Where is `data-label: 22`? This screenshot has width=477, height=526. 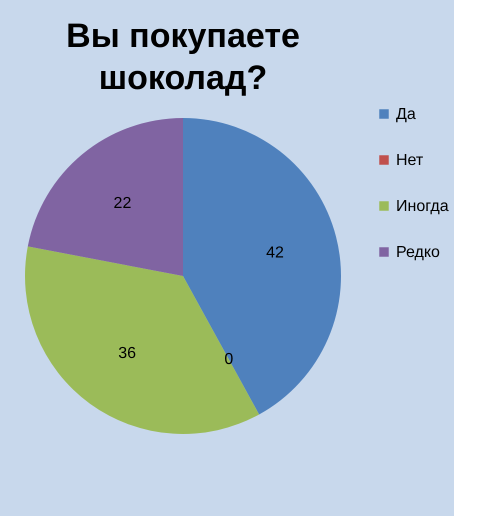
data-label: 22 is located at coordinates (123, 203).